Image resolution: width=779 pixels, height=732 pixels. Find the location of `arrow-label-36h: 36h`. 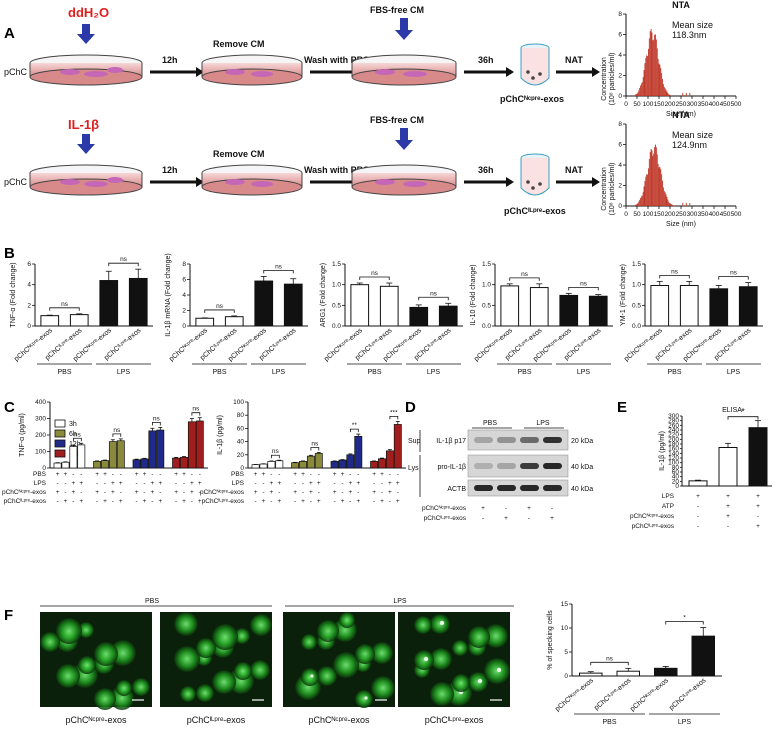

arrow-label-36h: 36h is located at coordinates (486, 60).